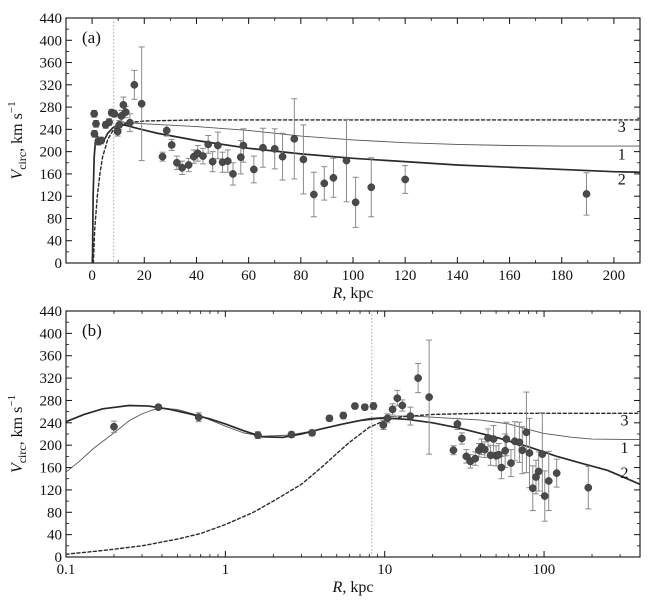 The height and width of the screenshot is (609, 654). Describe the element at coordinates (248, 276) in the screenshot. I see `x-tick-label: 60` at that location.